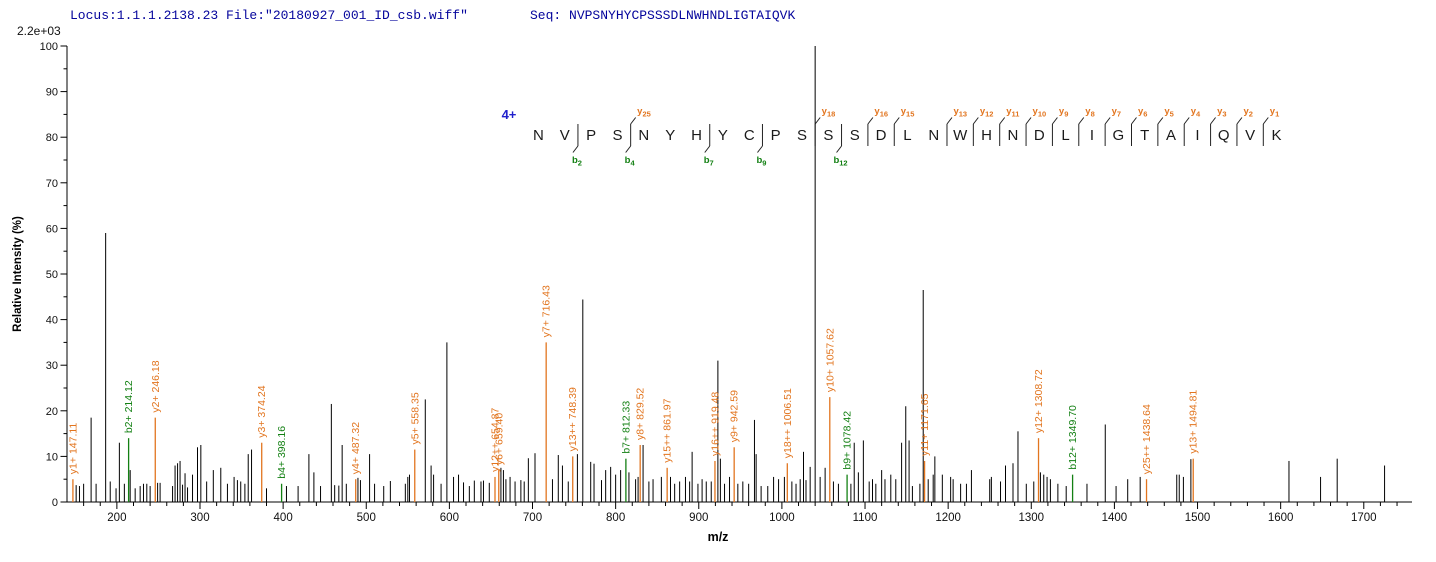  Describe the element at coordinates (788, 423) in the screenshot. I see `peak-label: y18++ 1006.51` at that location.